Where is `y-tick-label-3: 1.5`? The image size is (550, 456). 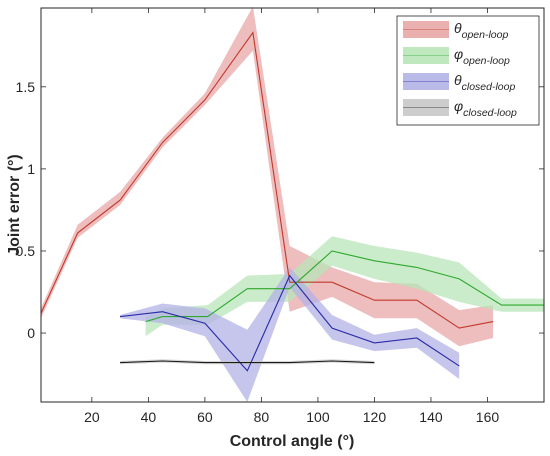 y-tick-label-3: 1.5 is located at coordinates (26, 87).